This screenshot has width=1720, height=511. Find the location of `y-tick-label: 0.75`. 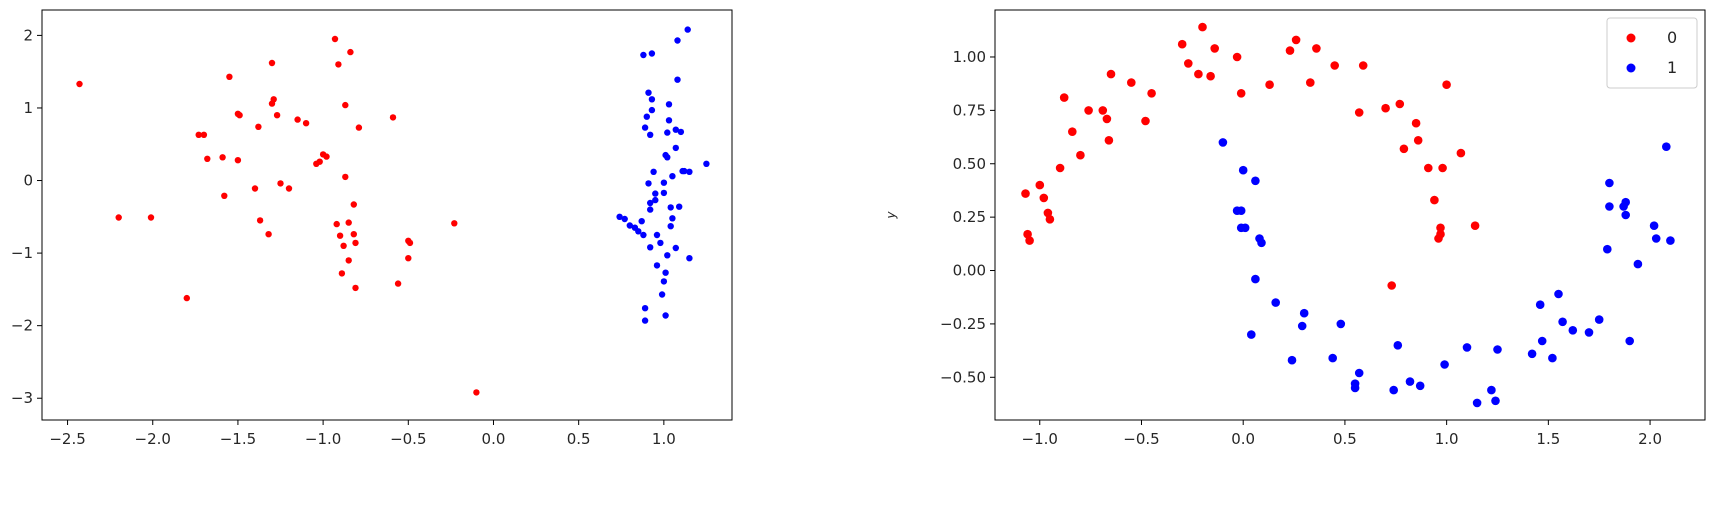

y-tick-label: 0.75 is located at coordinates (969, 110).